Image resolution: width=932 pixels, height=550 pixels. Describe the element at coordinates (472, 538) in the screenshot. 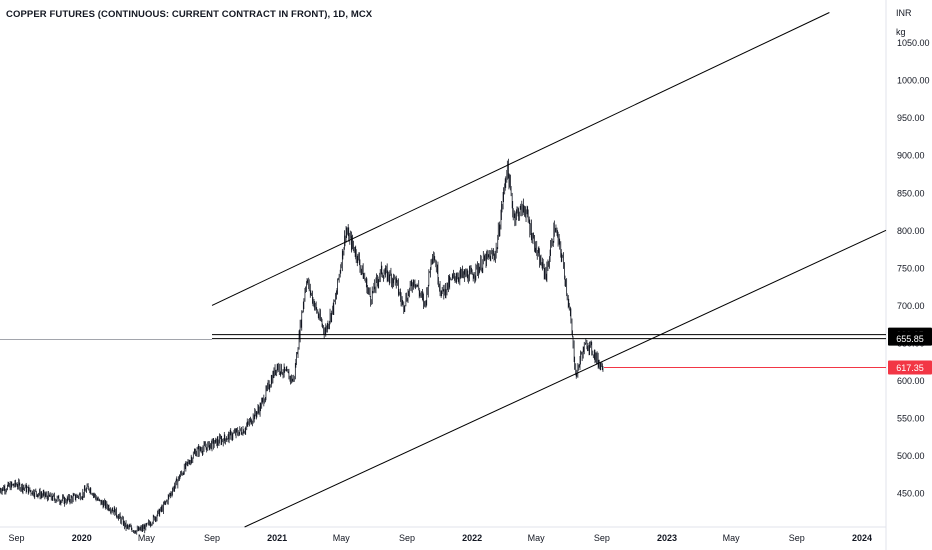

I see `x-tick-label: 2022` at that location.